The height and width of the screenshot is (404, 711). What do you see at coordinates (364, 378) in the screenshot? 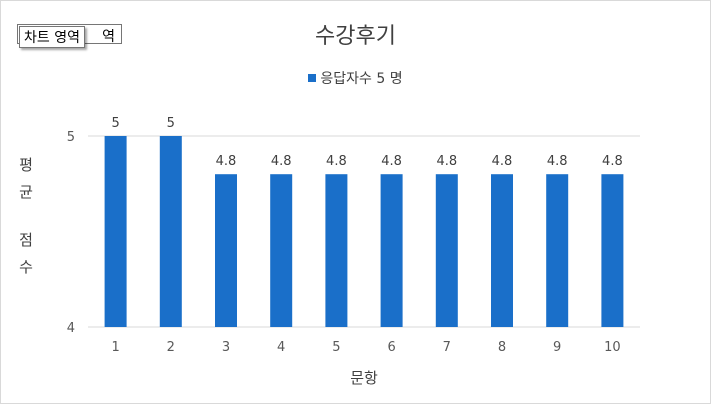
I see `x-axis-title: 문항` at bounding box center [364, 378].